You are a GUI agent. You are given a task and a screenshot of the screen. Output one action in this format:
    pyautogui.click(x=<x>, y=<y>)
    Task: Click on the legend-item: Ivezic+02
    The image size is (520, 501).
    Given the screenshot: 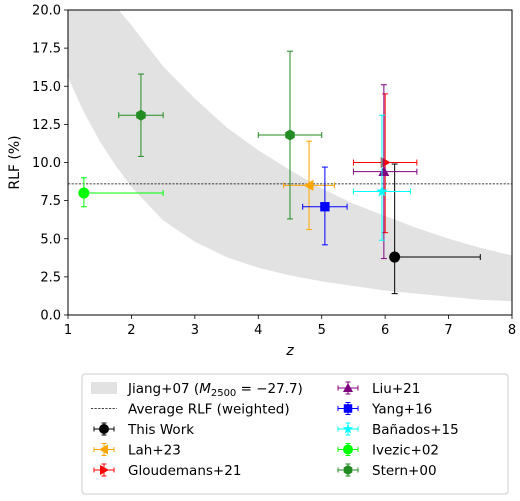 What is the action you would take?
    pyautogui.click(x=388, y=451)
    